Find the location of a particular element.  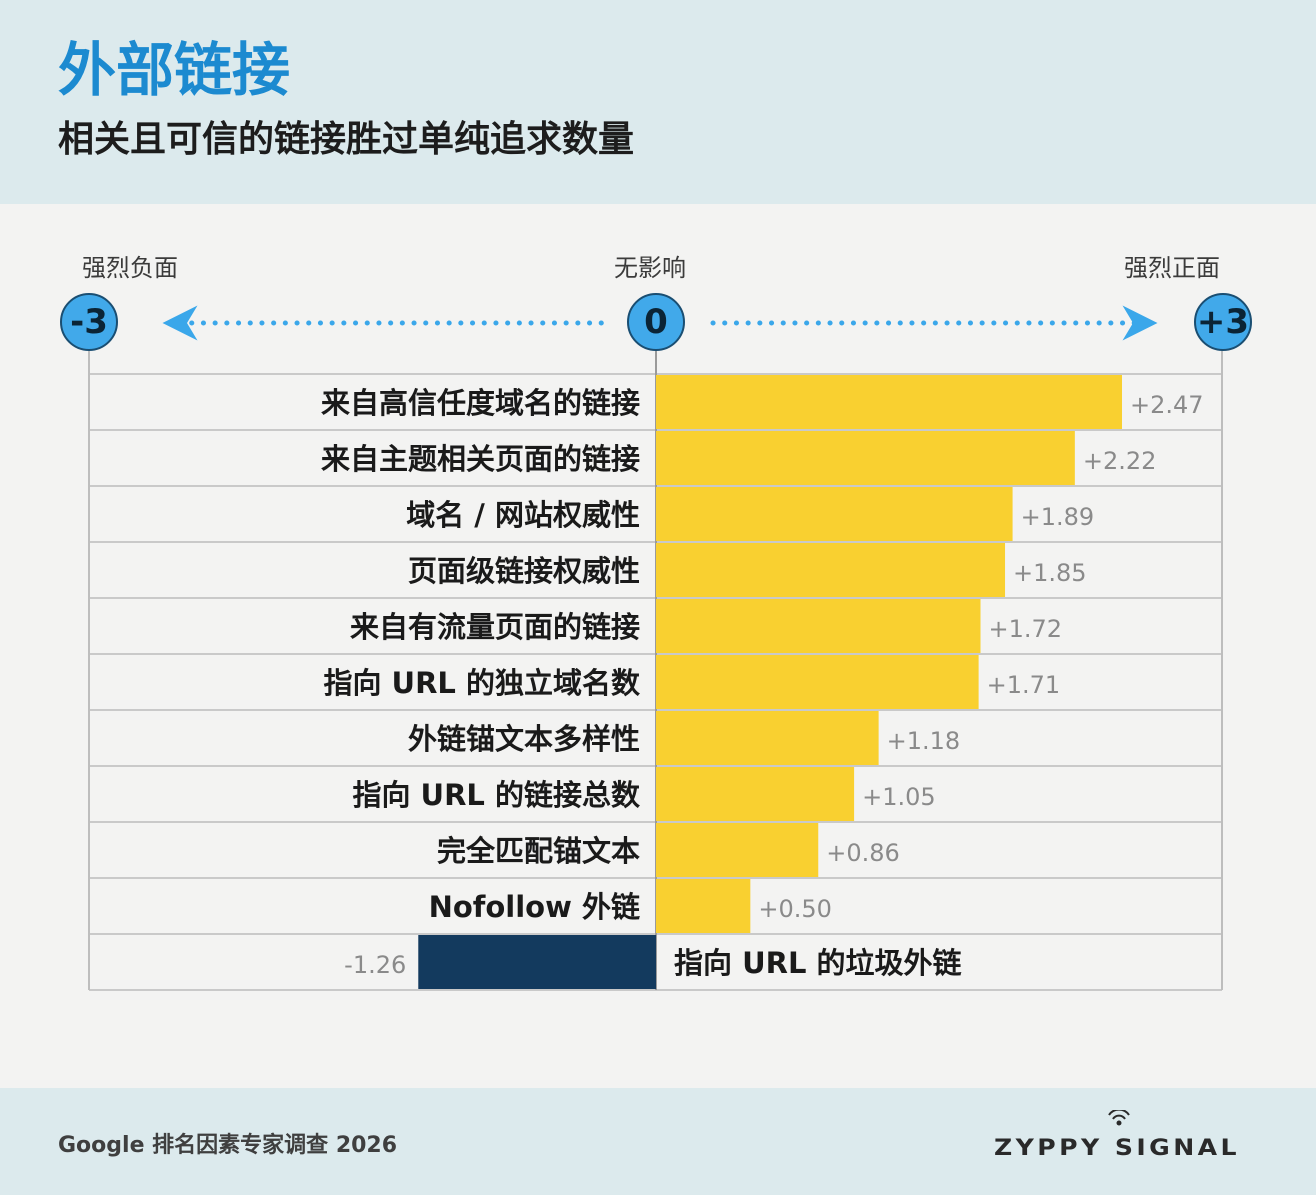

scale-zero-bubble: 0 is located at coordinates (656, 322).